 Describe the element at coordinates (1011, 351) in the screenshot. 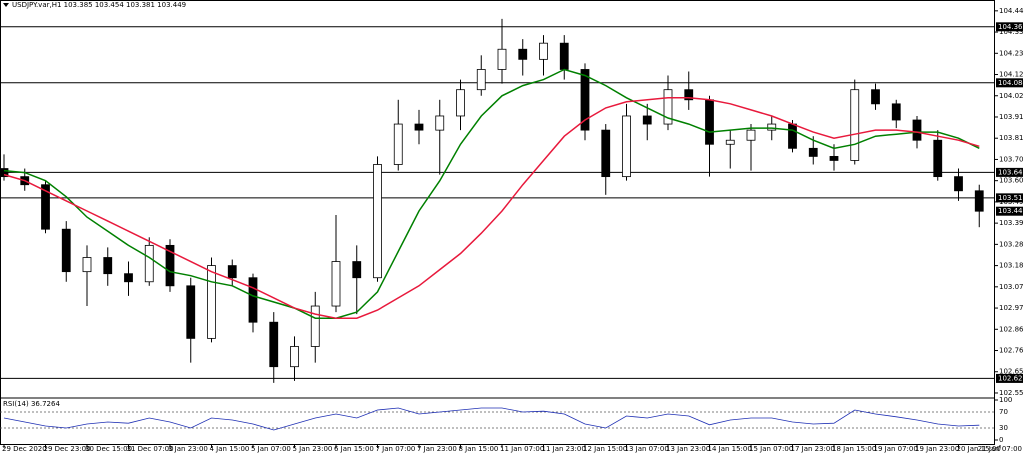

I see `y-tick-label: 102.760` at that location.